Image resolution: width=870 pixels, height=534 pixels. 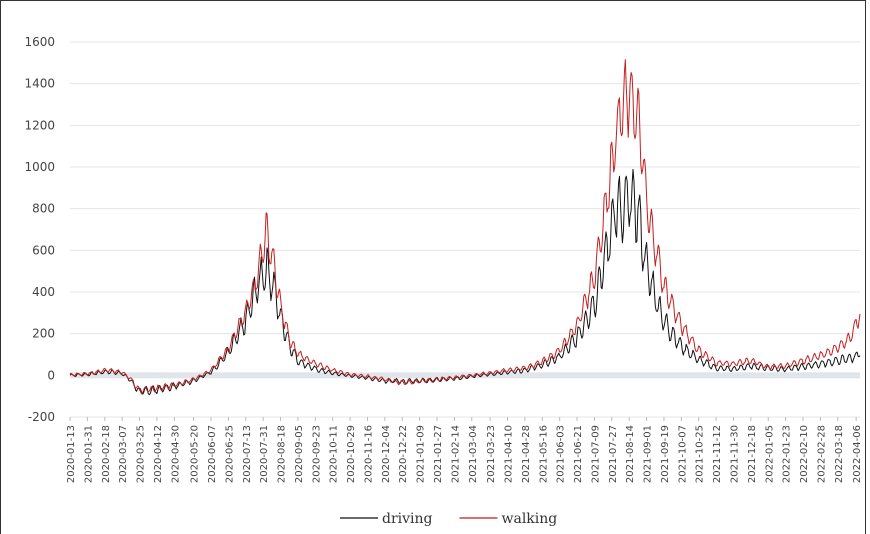 I want to click on x-tick-label: 2021-08-14, so click(x=630, y=454).